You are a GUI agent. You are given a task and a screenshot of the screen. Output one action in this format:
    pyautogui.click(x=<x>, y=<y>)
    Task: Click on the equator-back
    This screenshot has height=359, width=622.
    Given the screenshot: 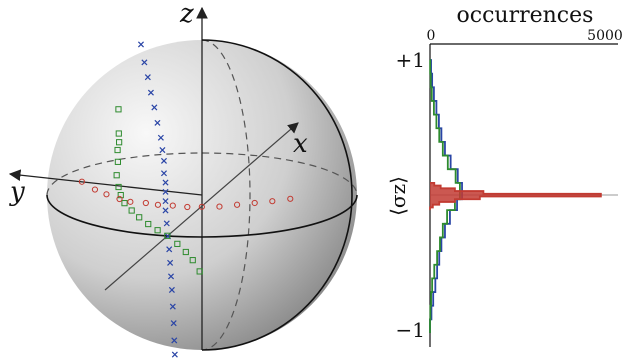 What is the action you would take?
    pyautogui.click(x=202, y=174)
    